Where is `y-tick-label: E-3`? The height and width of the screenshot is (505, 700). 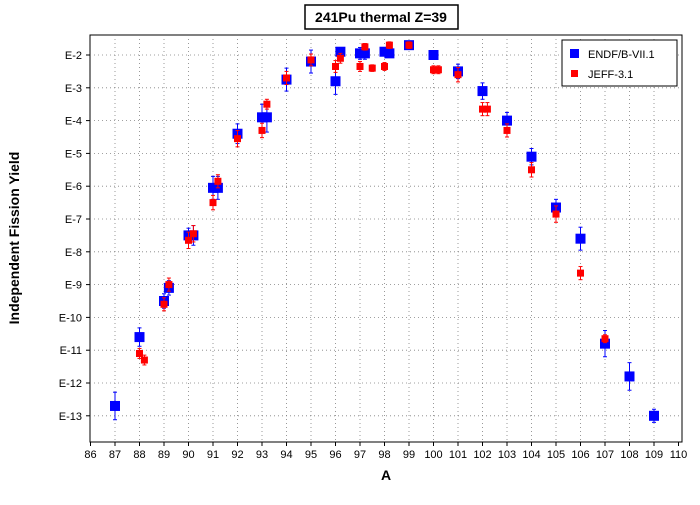 y-tick-label: E-3 is located at coordinates (73, 89).